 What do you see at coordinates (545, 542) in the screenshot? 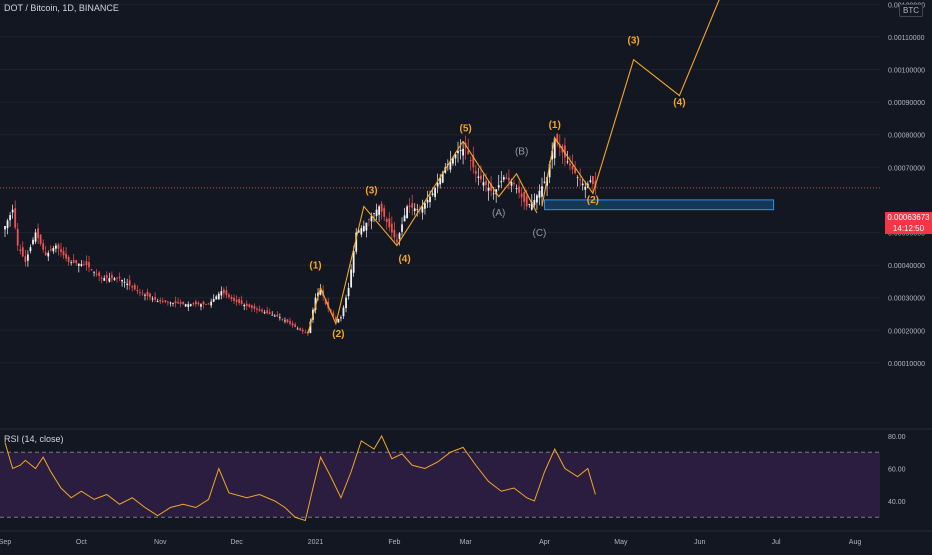
I see `time-tick-label: Apr` at bounding box center [545, 542].